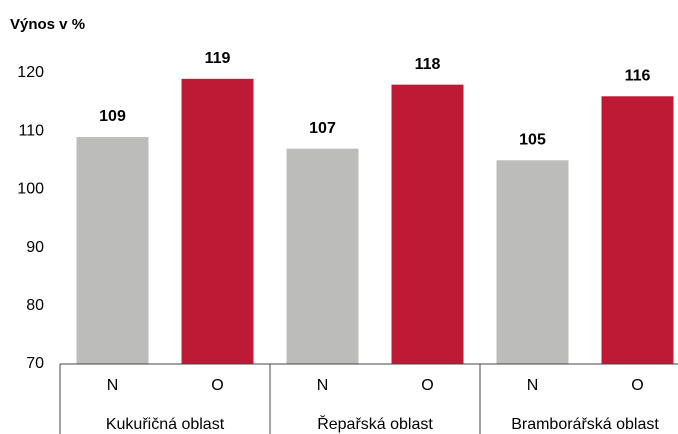 This screenshot has height=434, width=678. Describe the element at coordinates (35, 305) in the screenshot. I see `y-tick-label: 80` at that location.